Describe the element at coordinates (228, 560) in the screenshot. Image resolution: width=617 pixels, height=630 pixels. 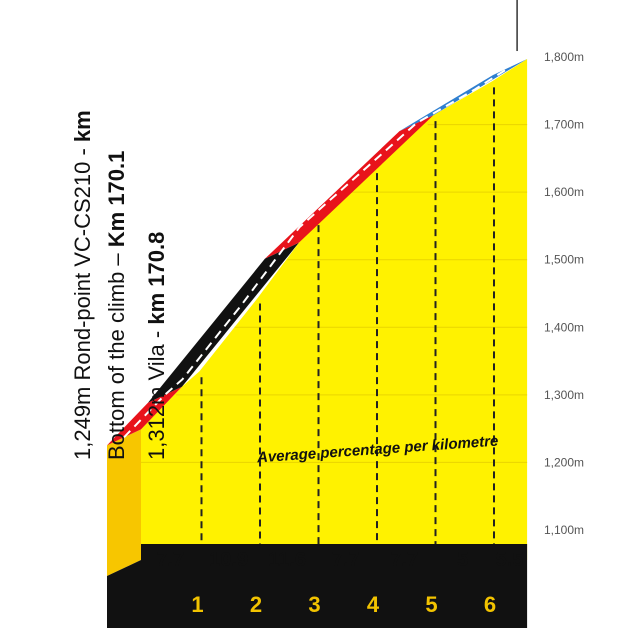
I see `gradient-value-km-2: 10.9` at that location.